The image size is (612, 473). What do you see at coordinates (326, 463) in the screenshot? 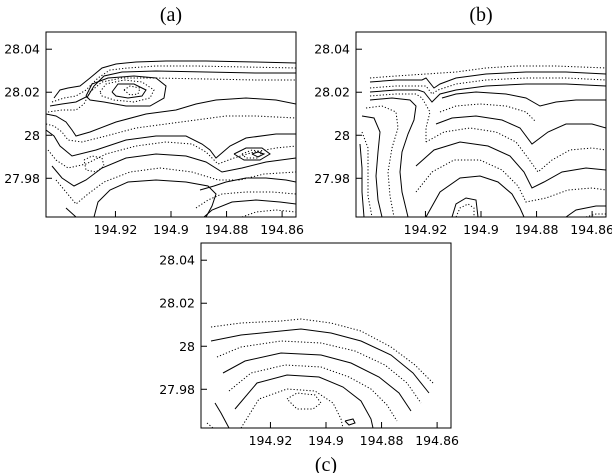
I see `panel-title: (c)` at bounding box center [326, 463].